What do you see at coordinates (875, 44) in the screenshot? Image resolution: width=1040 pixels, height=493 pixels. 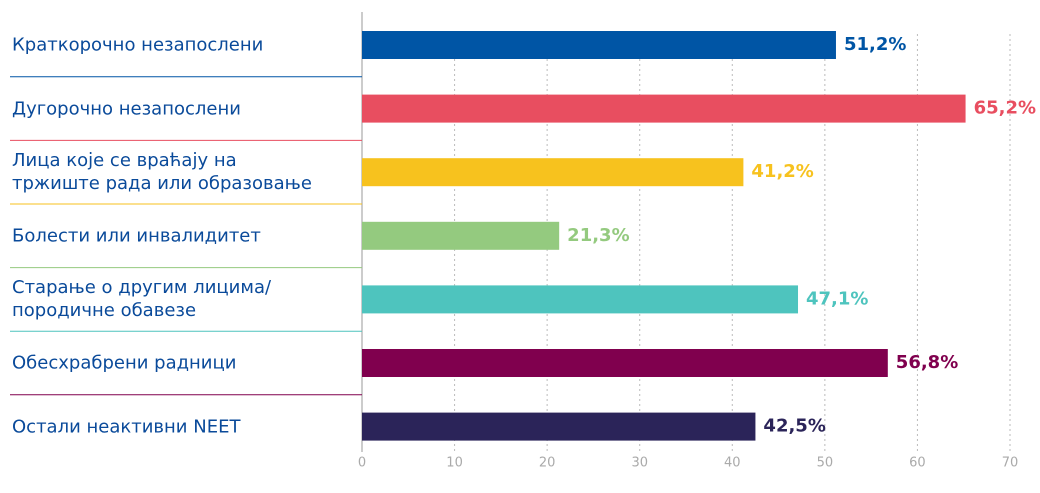 I see `value-label: 51,2%` at bounding box center [875, 44].